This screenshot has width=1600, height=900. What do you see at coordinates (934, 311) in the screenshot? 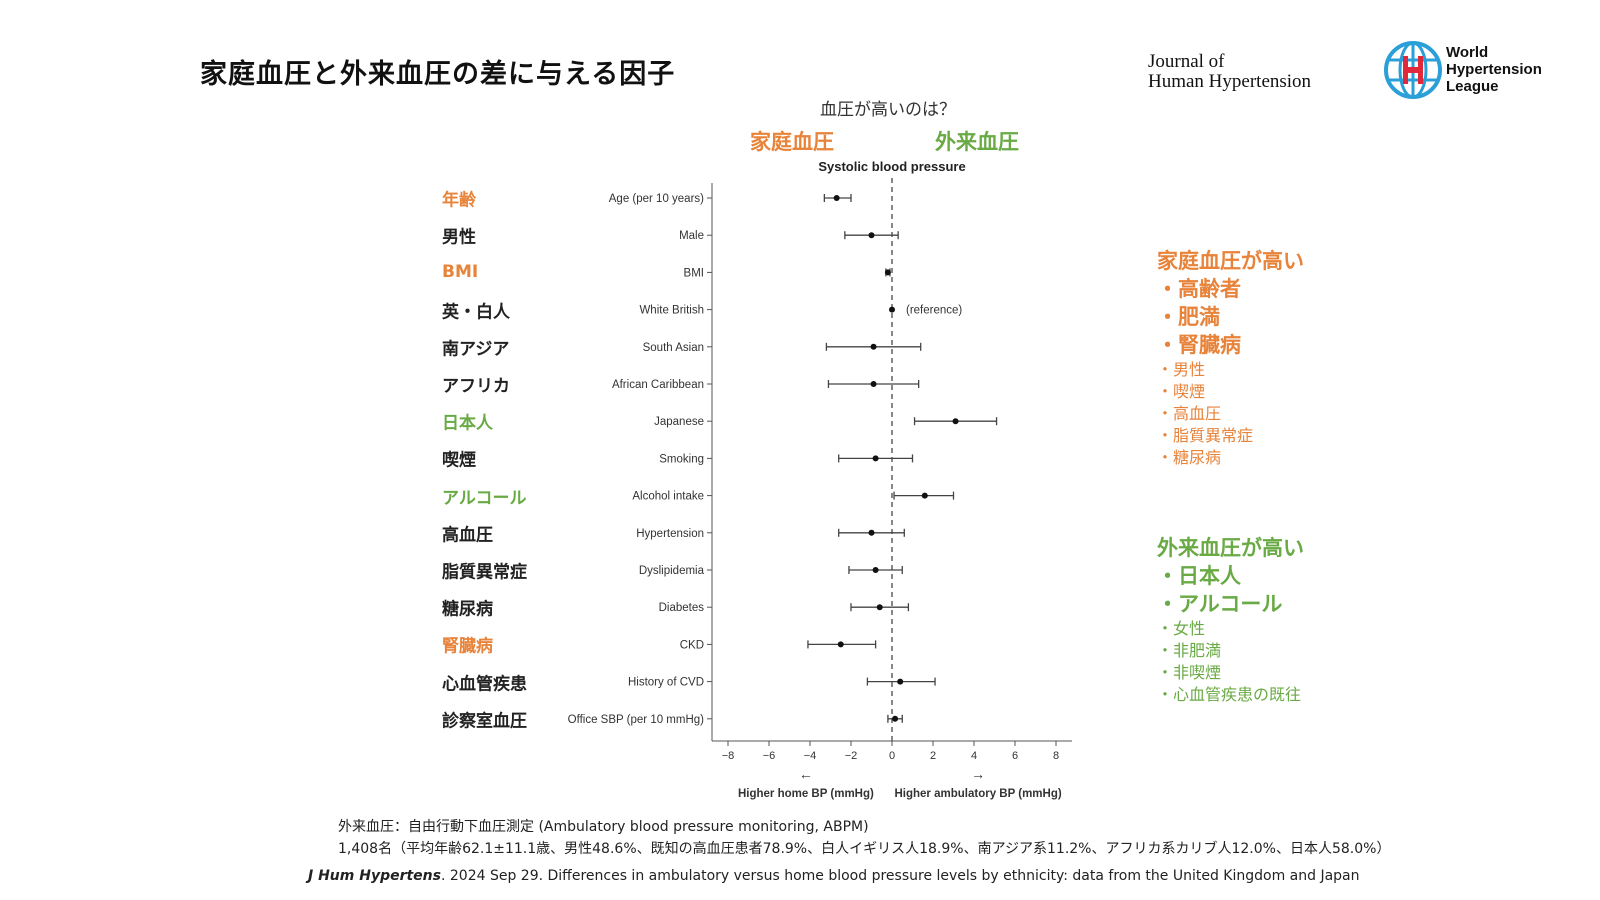
I see `reference-note: (reference)` at bounding box center [934, 311].